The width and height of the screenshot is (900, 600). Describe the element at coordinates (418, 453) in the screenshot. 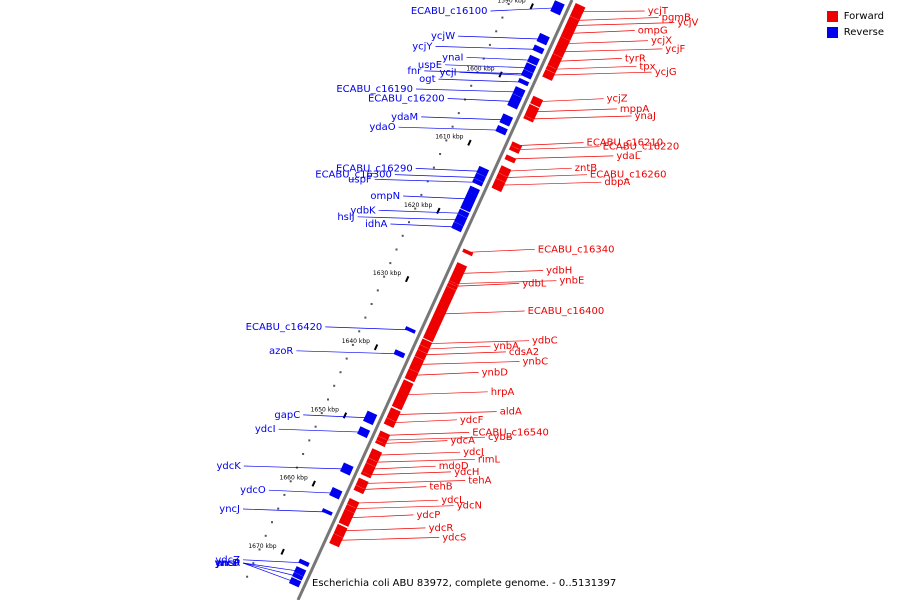

I see `leader-ydcJ` at that location.